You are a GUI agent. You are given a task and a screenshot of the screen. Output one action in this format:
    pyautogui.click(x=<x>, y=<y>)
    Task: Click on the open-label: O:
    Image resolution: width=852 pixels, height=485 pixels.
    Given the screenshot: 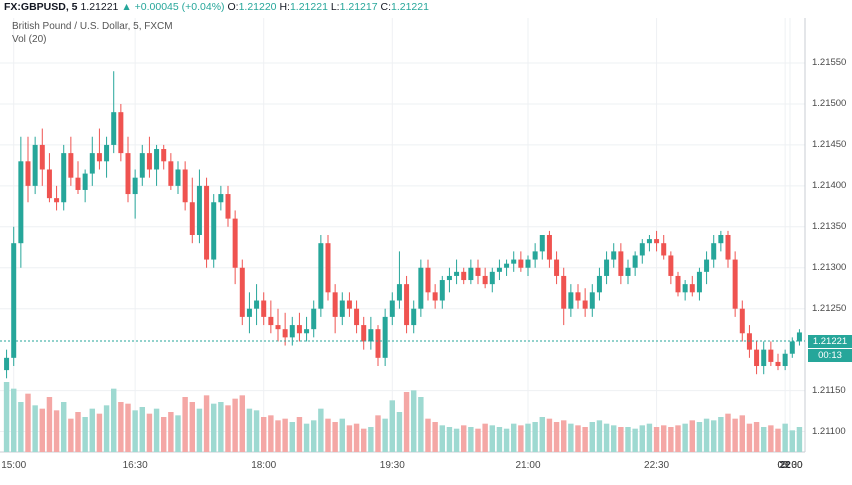 What is the action you would take?
    pyautogui.click(x=233, y=7)
    